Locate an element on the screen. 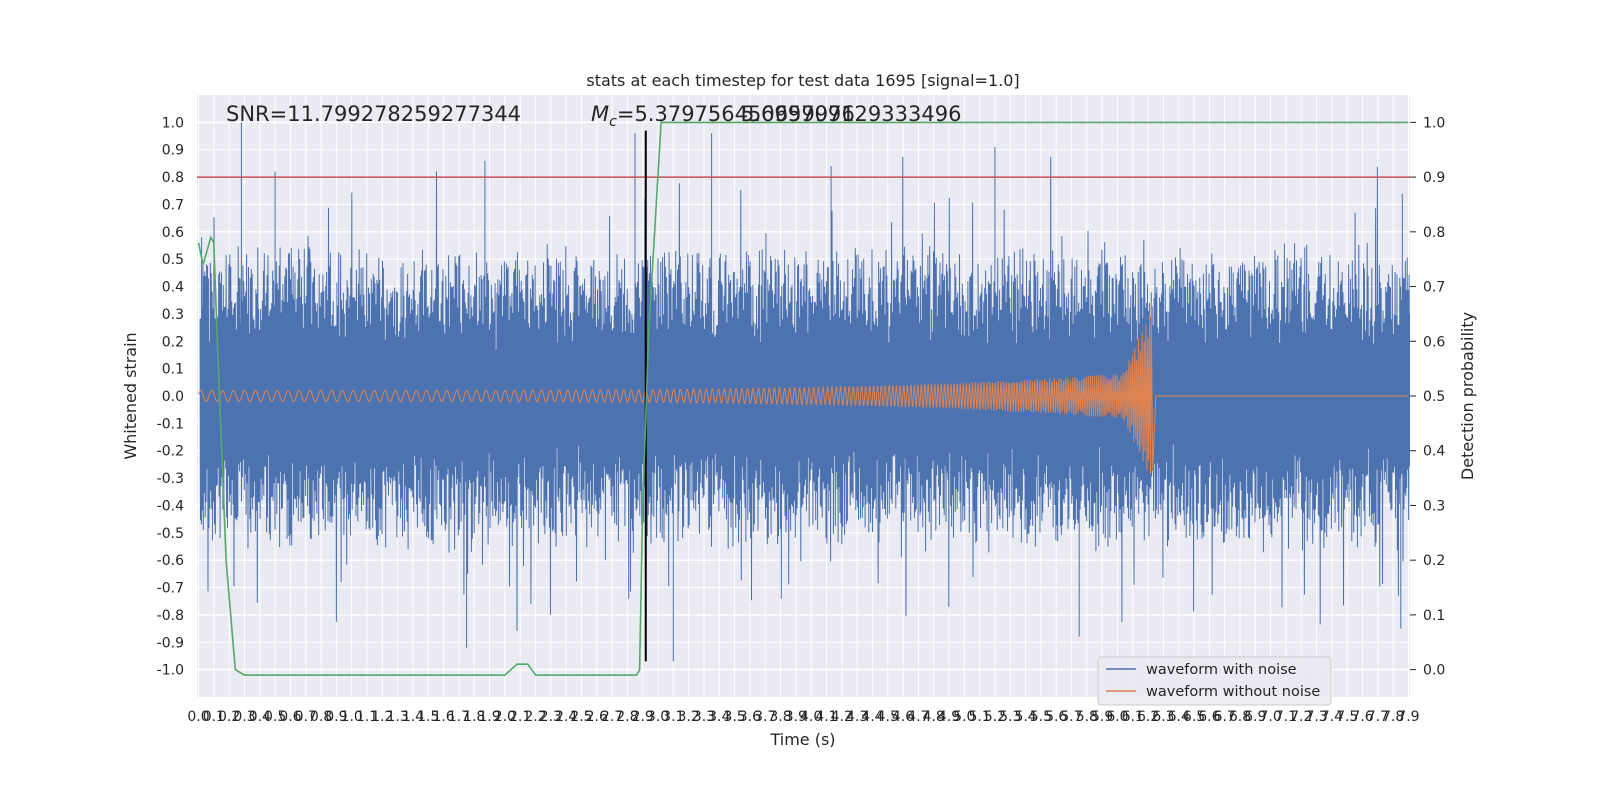 The image size is (1600, 800). y-tick-label: -0.1 is located at coordinates (170, 424).